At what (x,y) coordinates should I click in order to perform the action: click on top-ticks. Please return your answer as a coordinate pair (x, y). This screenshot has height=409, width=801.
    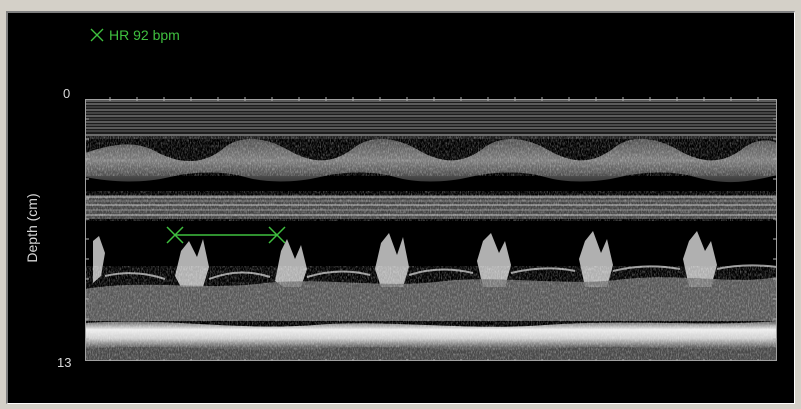
    Looking at the image, I should click on (434, 99).